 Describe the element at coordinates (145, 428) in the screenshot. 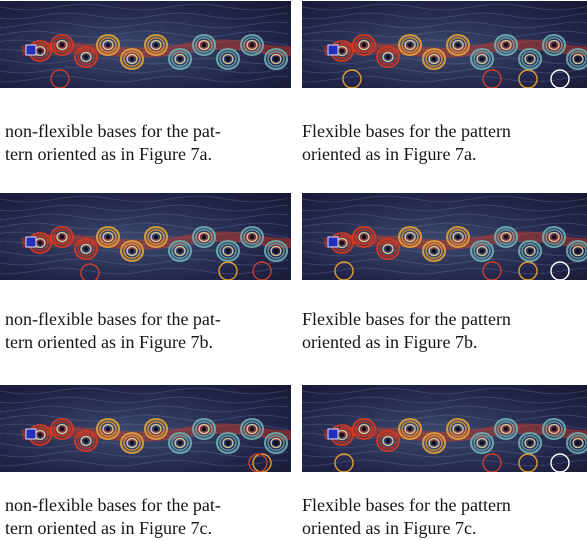

I see `flow-visualization-7c-nonflexible` at that location.